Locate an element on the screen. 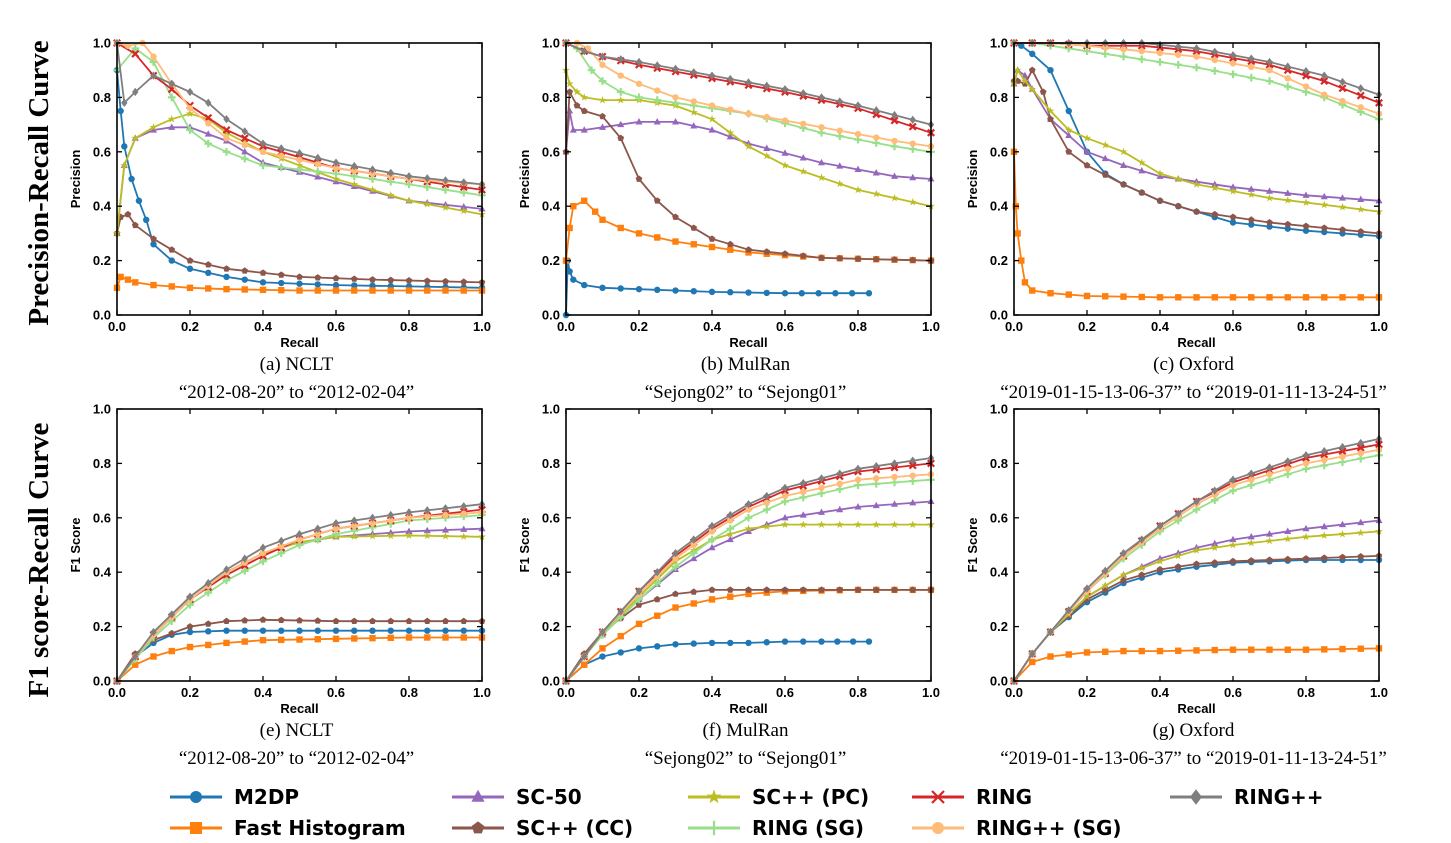  series-fast-histogram is located at coordinates (1196, 665).